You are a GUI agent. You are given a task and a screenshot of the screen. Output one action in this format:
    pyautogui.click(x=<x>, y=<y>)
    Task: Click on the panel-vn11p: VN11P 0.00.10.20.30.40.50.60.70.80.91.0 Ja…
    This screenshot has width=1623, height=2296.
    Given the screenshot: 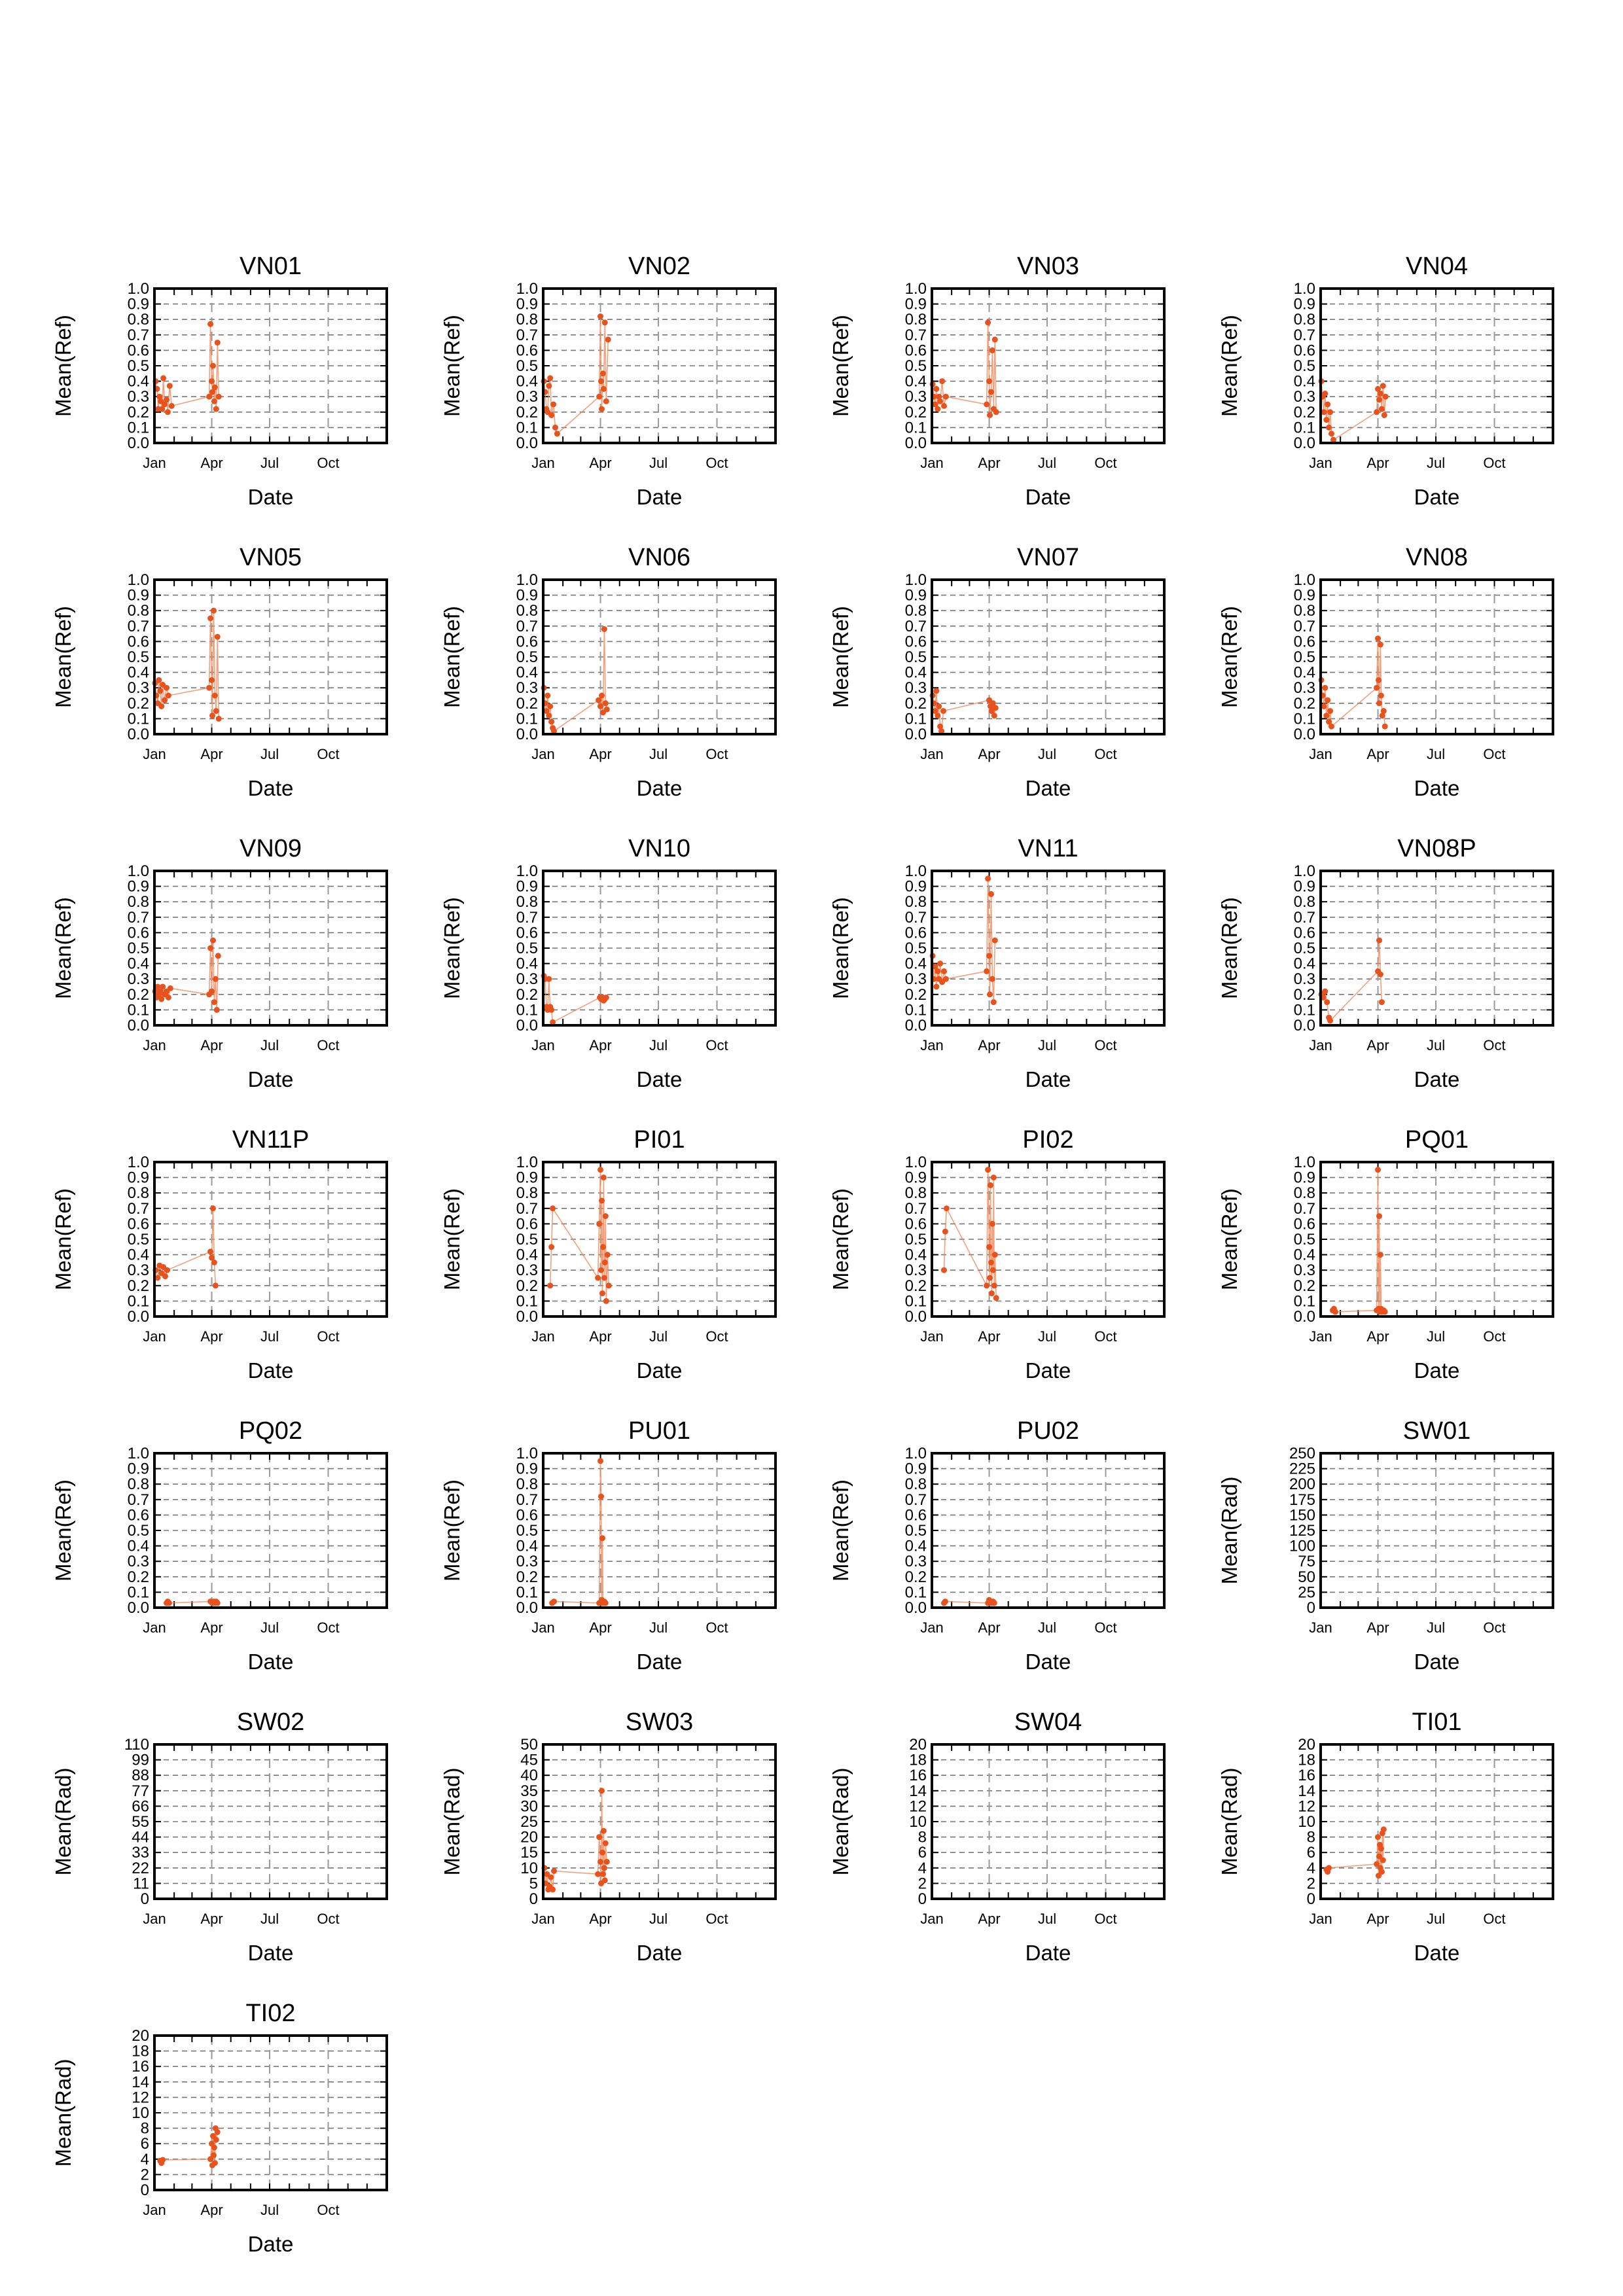 What is the action you would take?
    pyautogui.click(x=219, y=1254)
    